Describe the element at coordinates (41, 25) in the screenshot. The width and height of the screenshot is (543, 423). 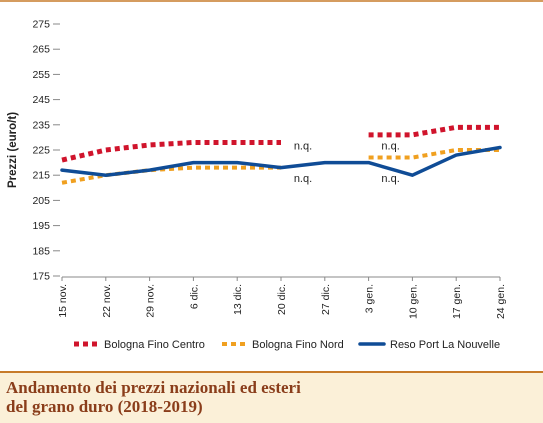
I see `y-tick-label: 275` at that location.